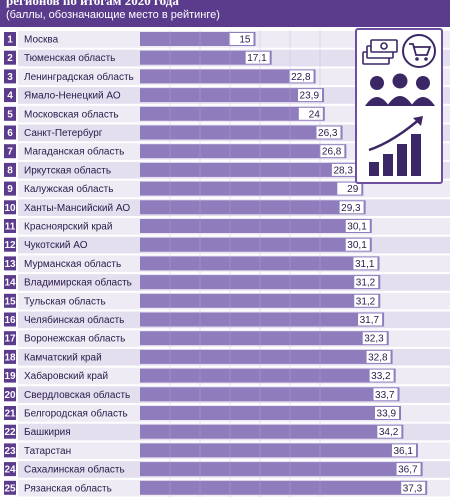 The width and height of the screenshot is (450, 500). Describe the element at coordinates (395, 146) in the screenshot. I see `growth-chart-icon` at that location.